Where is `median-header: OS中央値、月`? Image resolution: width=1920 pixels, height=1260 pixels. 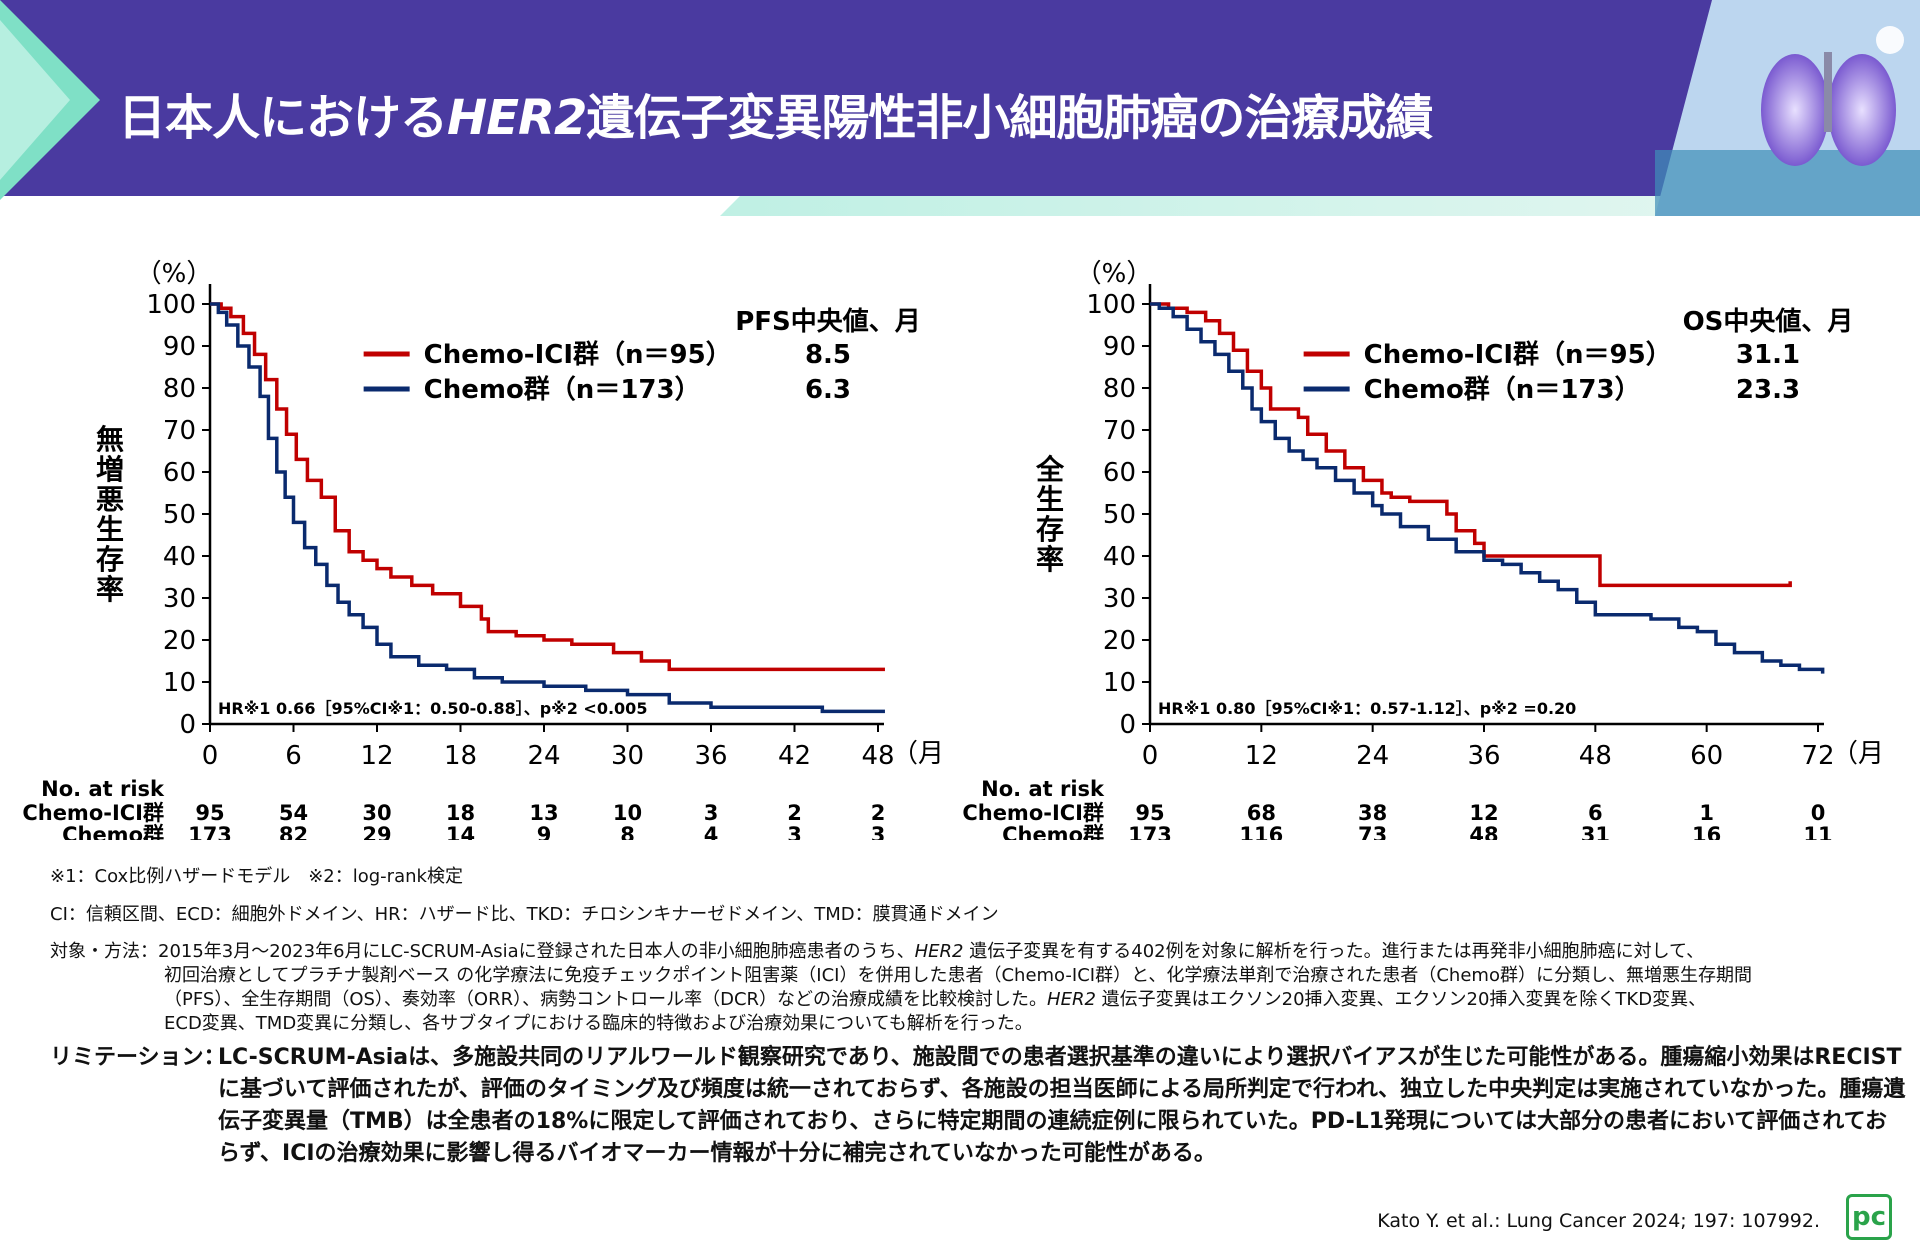
median-header: OS中央値、月 is located at coordinates (1768, 322).